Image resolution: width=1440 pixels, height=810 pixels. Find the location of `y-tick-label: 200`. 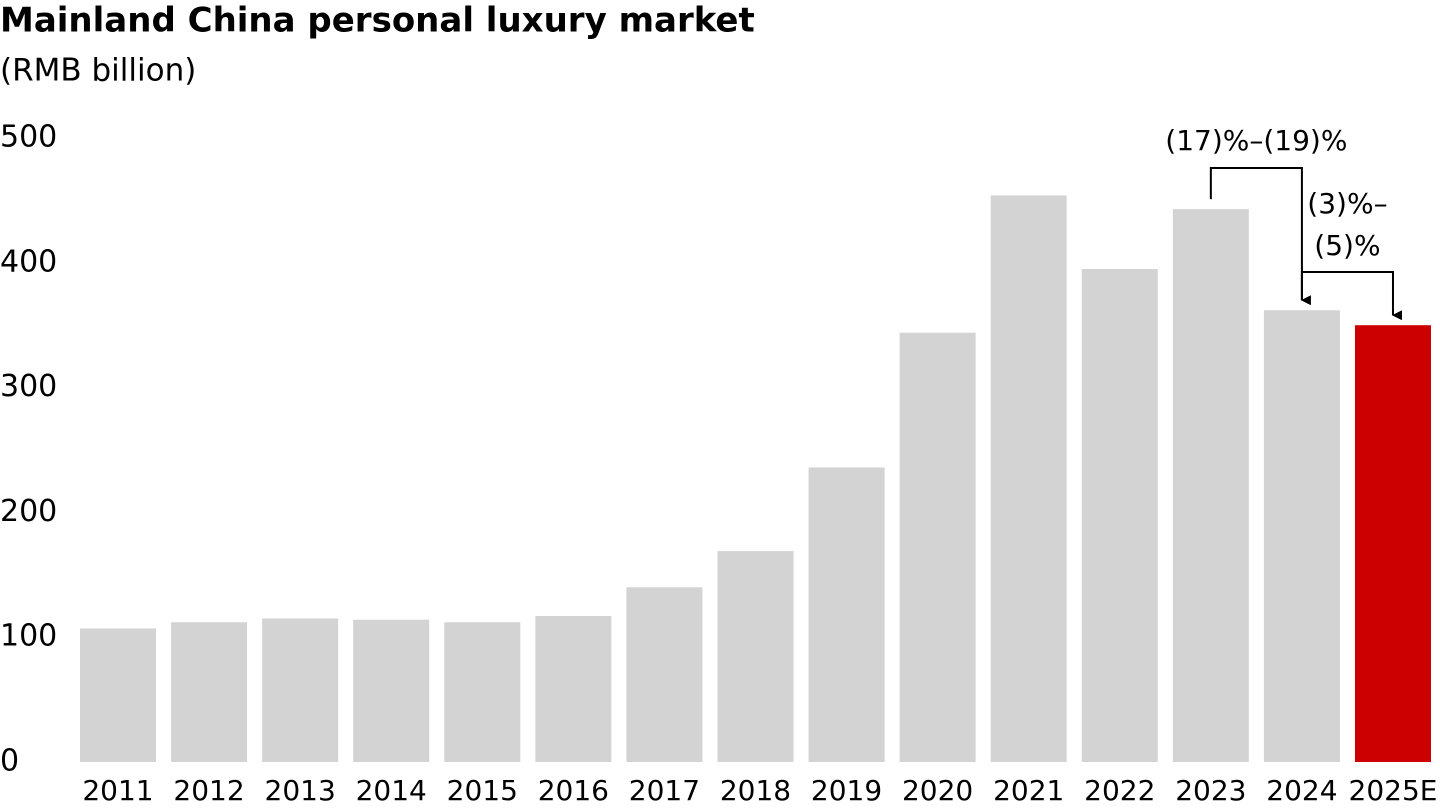

y-tick-label: 200 is located at coordinates (28, 511).